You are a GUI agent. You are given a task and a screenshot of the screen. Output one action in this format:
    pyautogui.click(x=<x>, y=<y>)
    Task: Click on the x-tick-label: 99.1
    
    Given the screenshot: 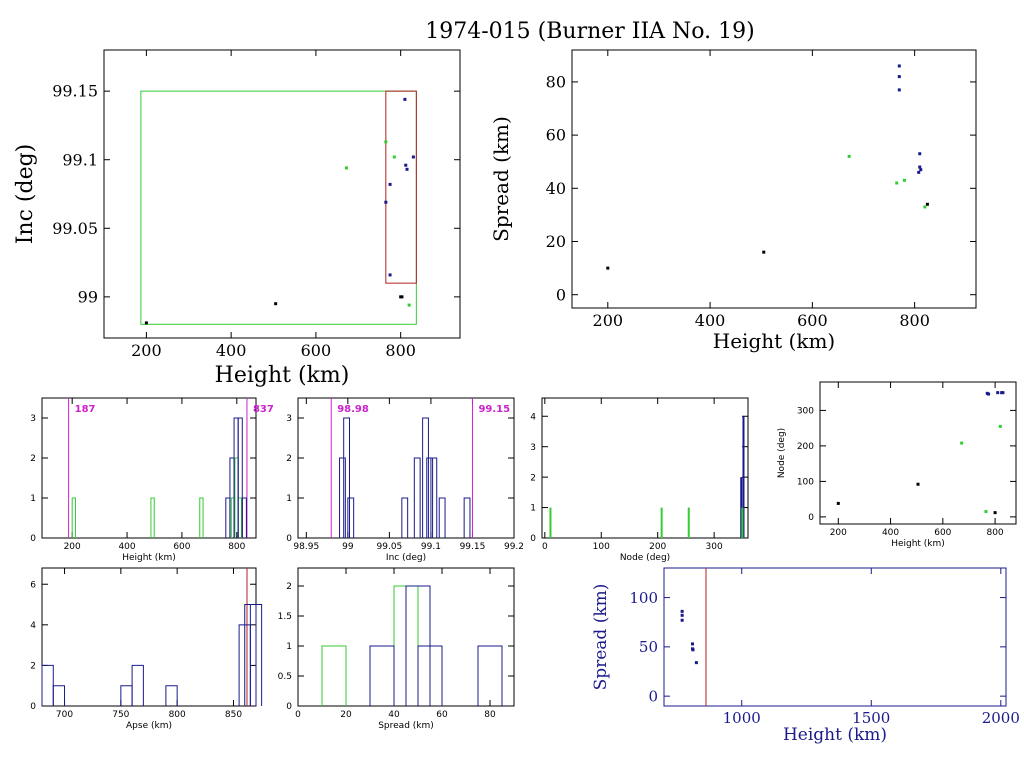 What is the action you would take?
    pyautogui.click(x=431, y=547)
    